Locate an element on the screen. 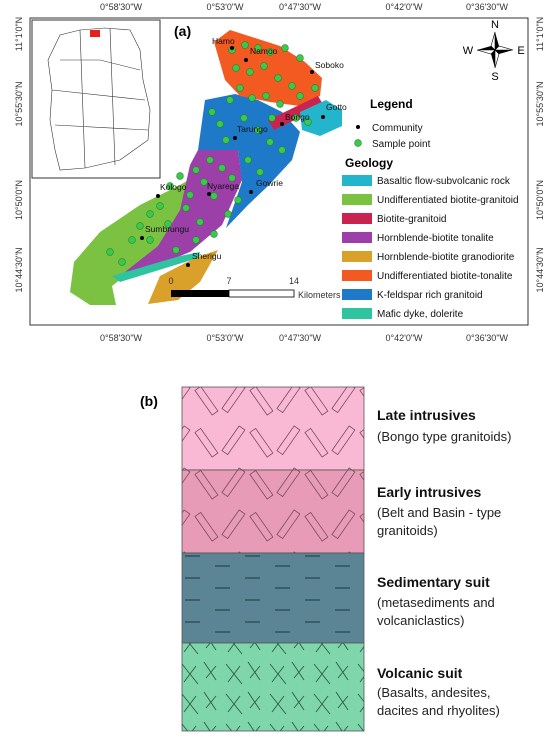  inset-frame is located at coordinates (96, 99).